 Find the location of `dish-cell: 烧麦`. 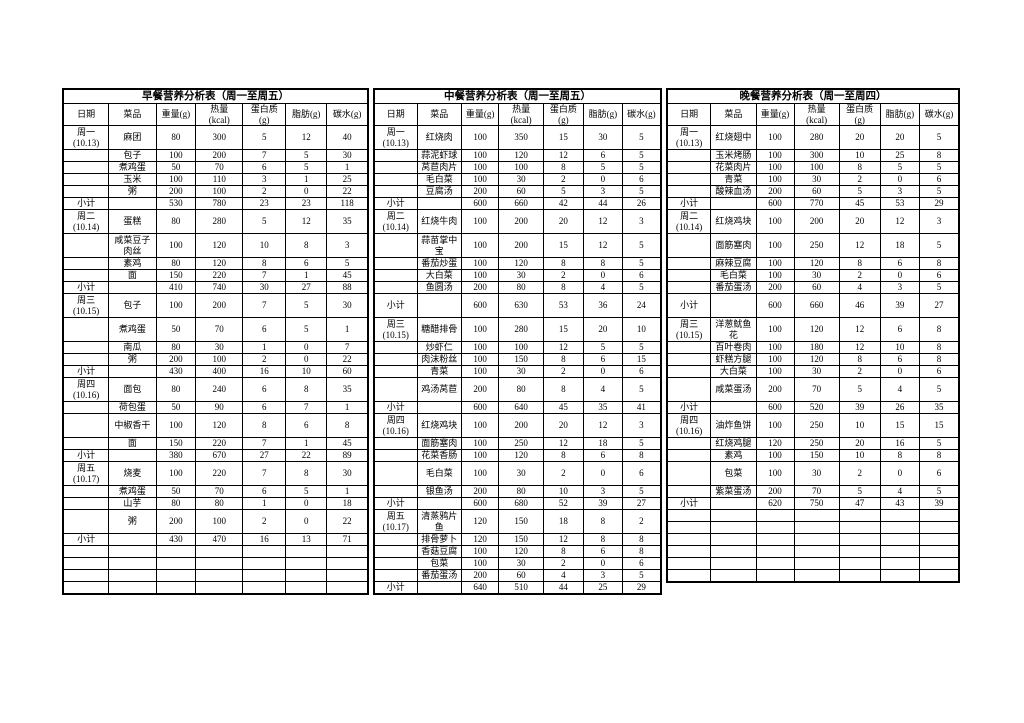

dish-cell: 烧麦 is located at coordinates (132, 473).